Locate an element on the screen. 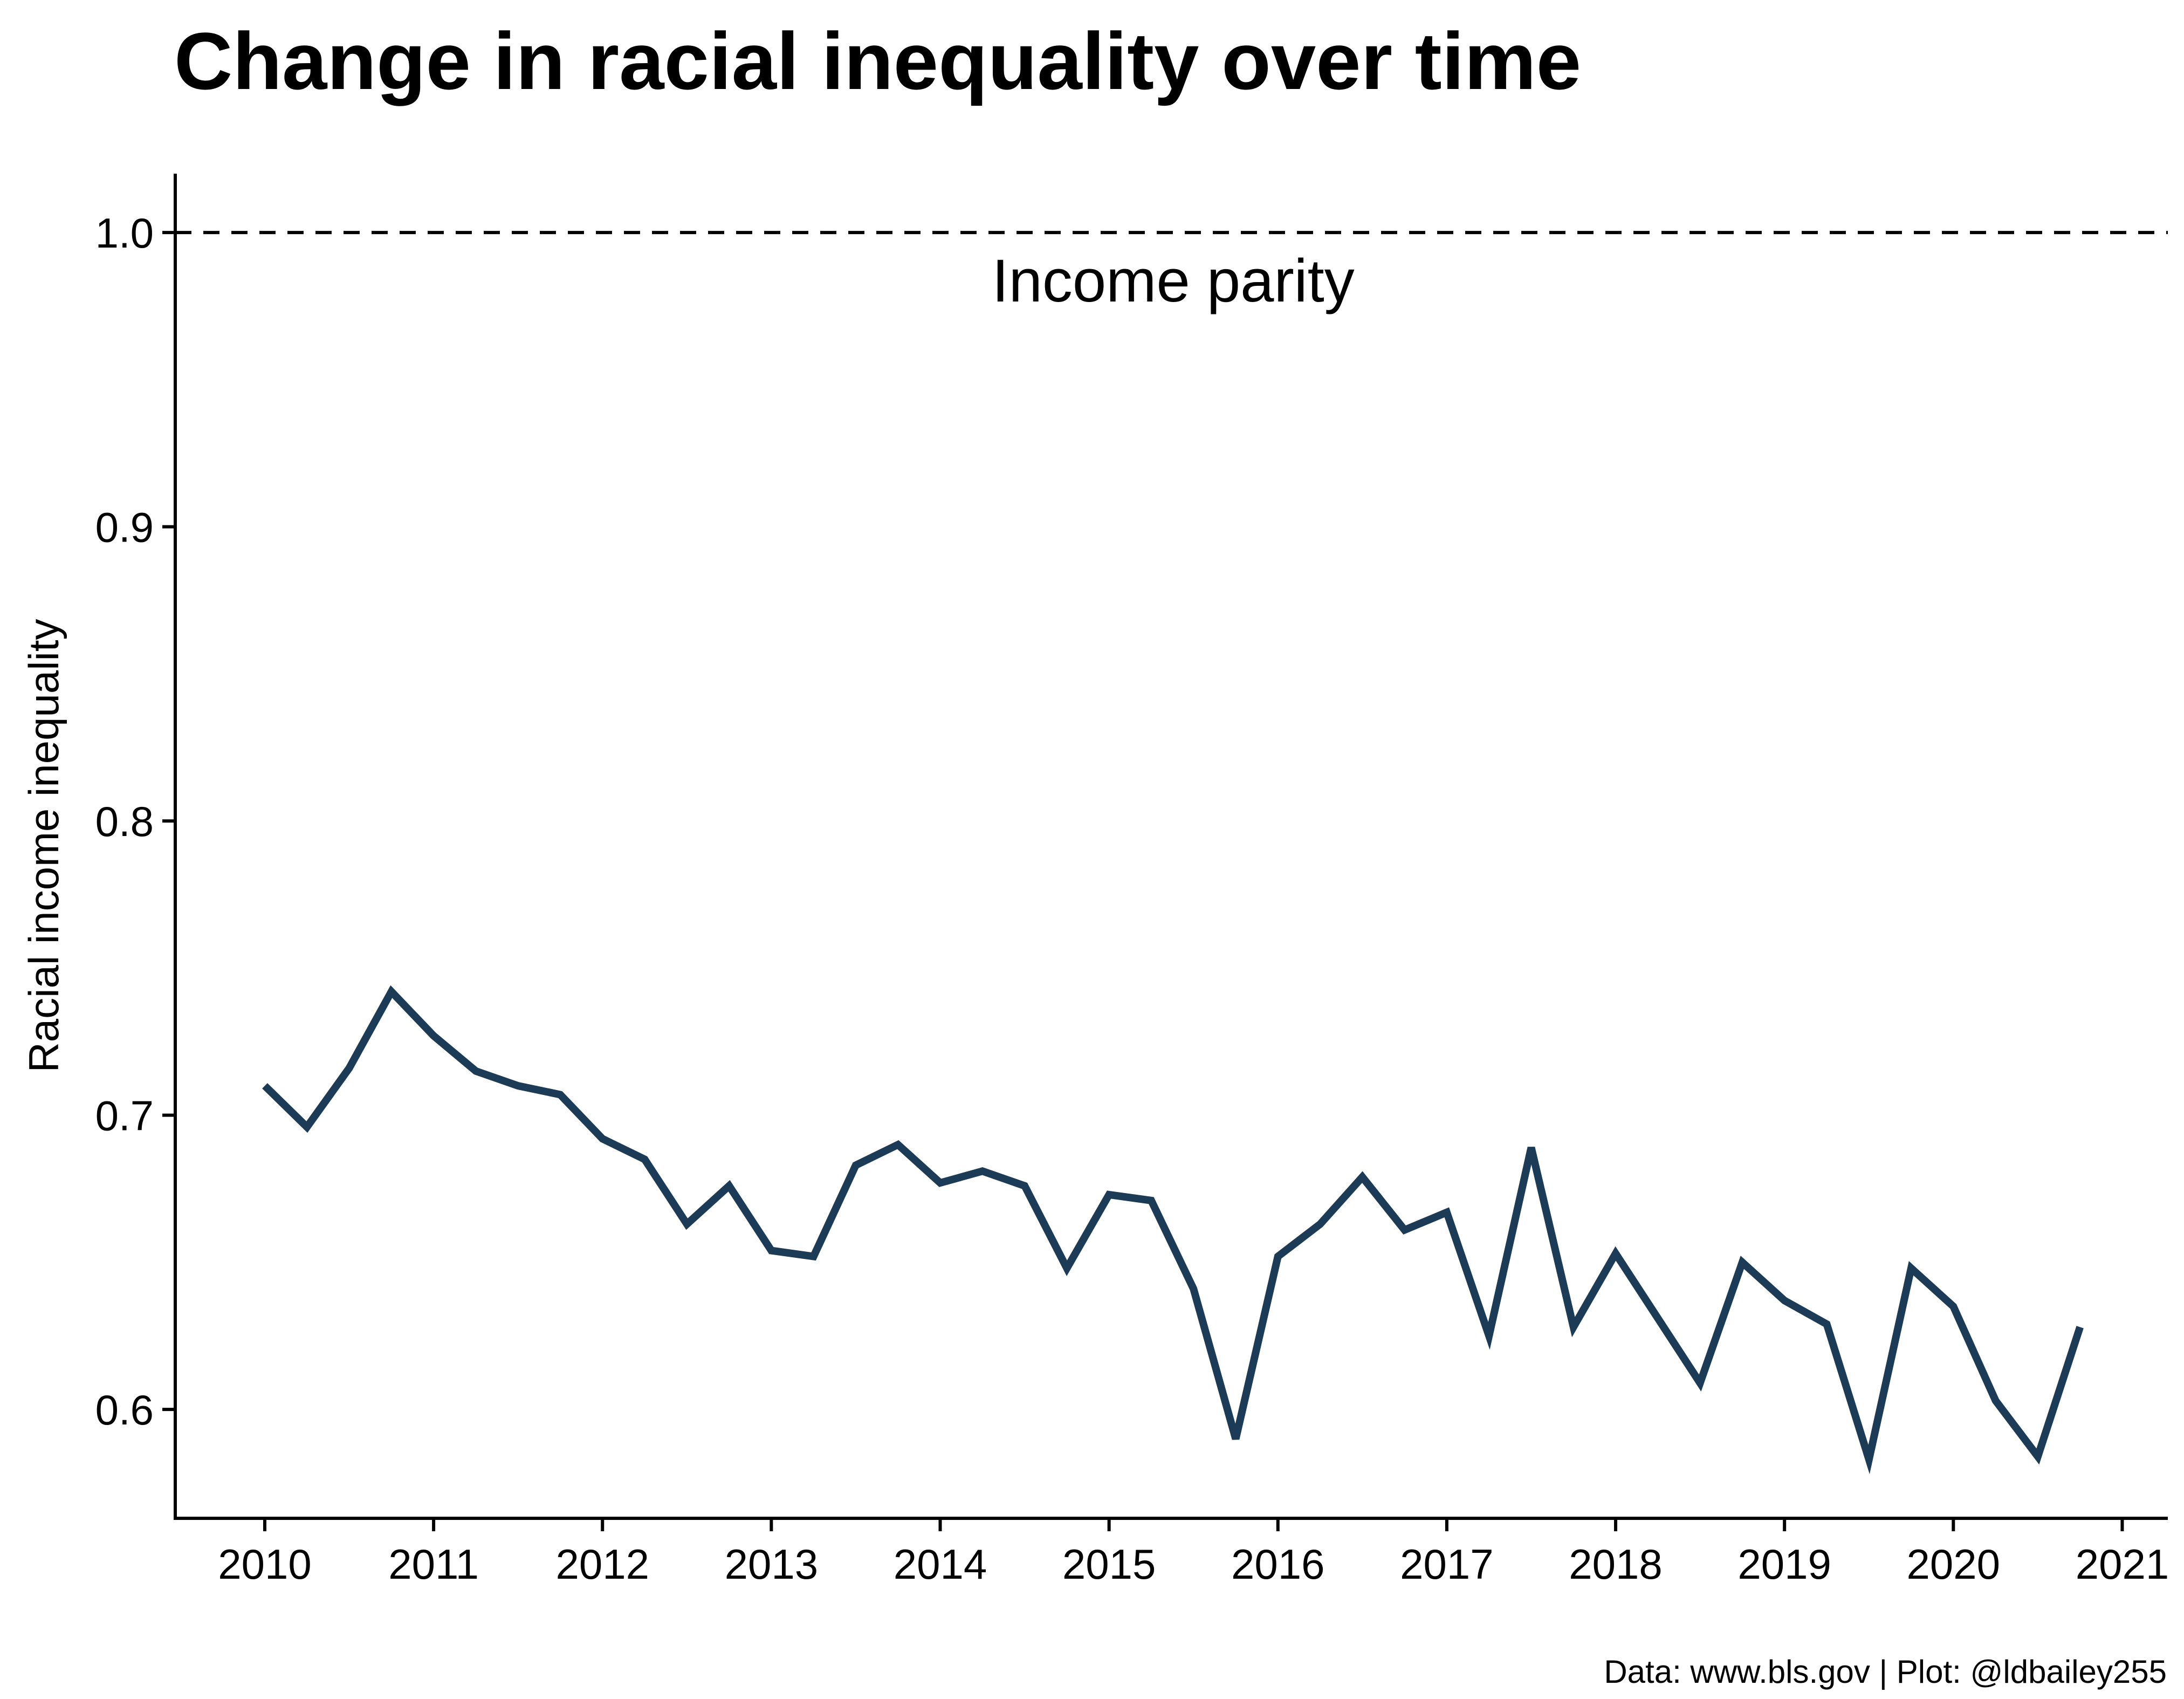 The height and width of the screenshot is (1699, 2184). x-tick-label: 2016 is located at coordinates (1278, 1564).